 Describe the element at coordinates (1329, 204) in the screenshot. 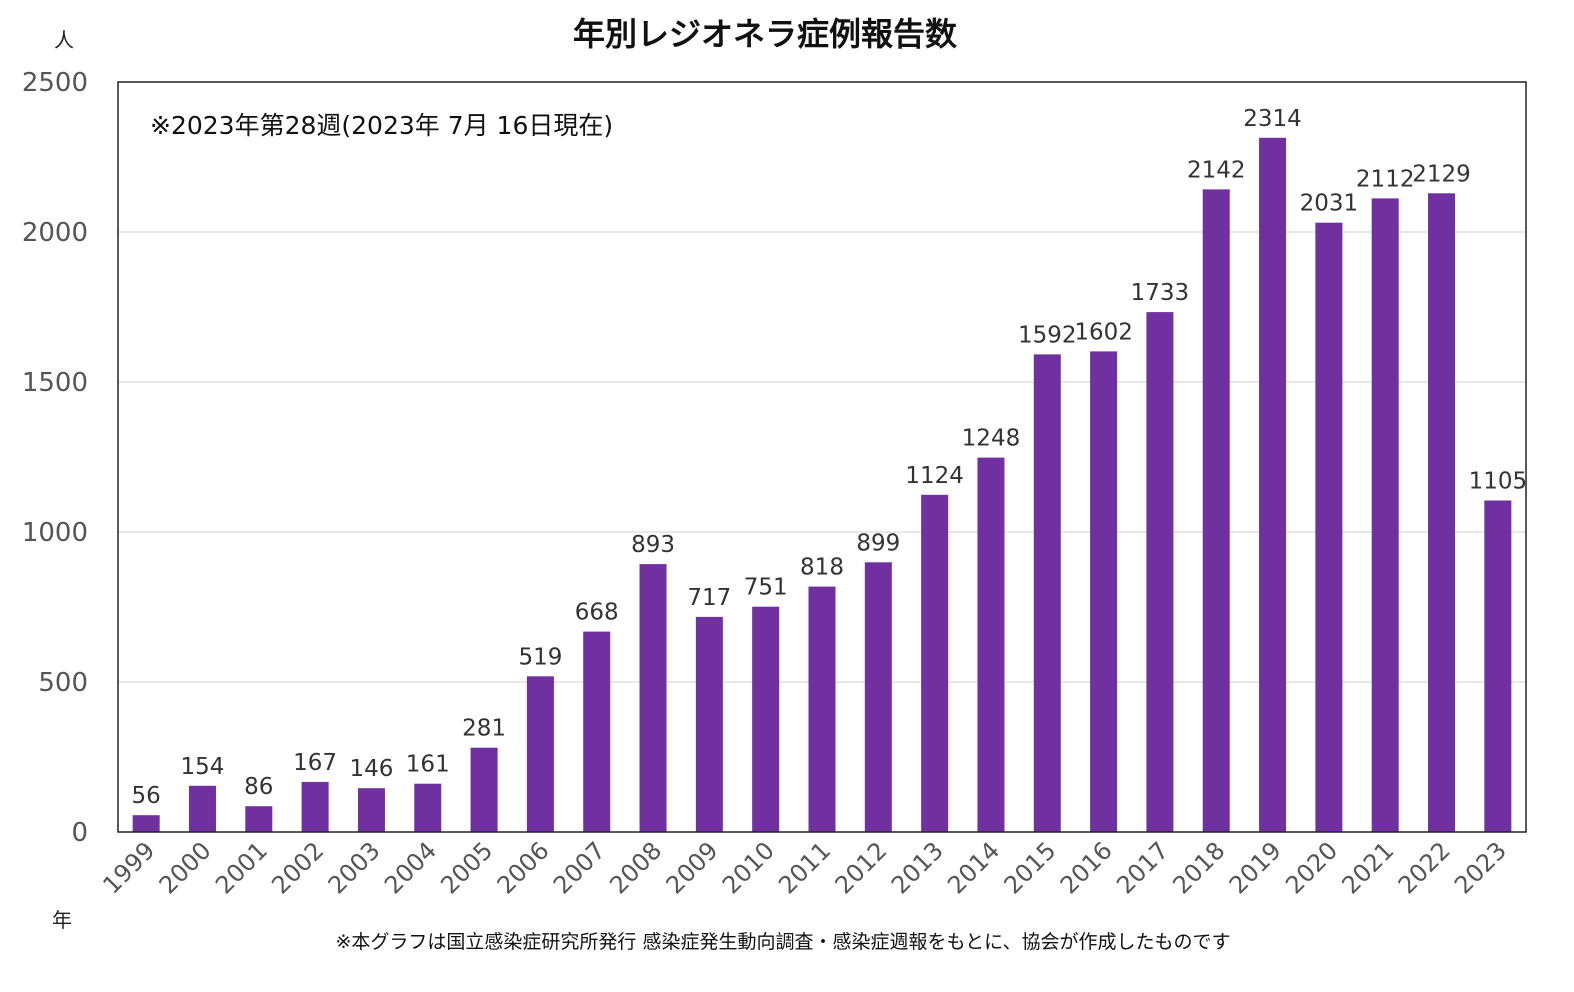

I see `data-label: 2031` at that location.